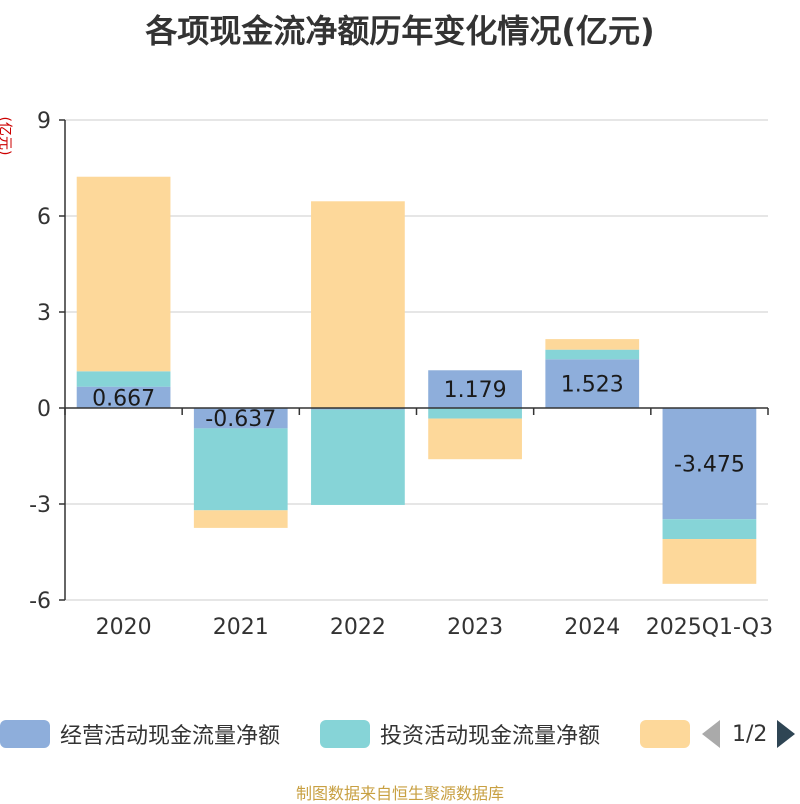 The width and height of the screenshot is (800, 804). What do you see at coordinates (592, 344) in the screenshot?
I see `bar-financing-2024` at bounding box center [592, 344].